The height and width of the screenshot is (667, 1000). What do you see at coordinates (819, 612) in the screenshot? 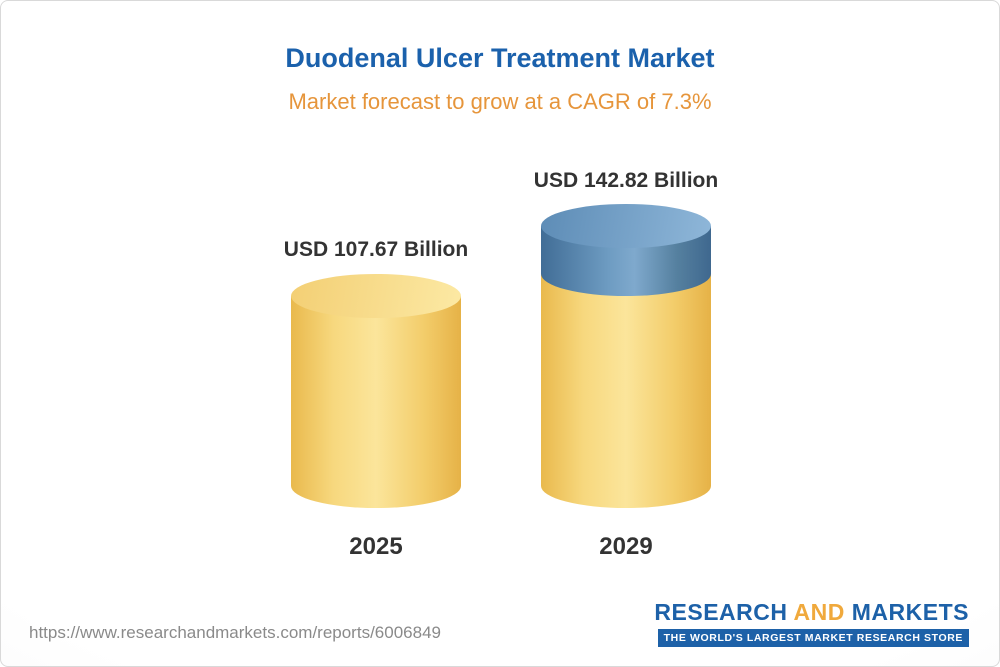
I see `logo-word-and: AND` at bounding box center [819, 612].